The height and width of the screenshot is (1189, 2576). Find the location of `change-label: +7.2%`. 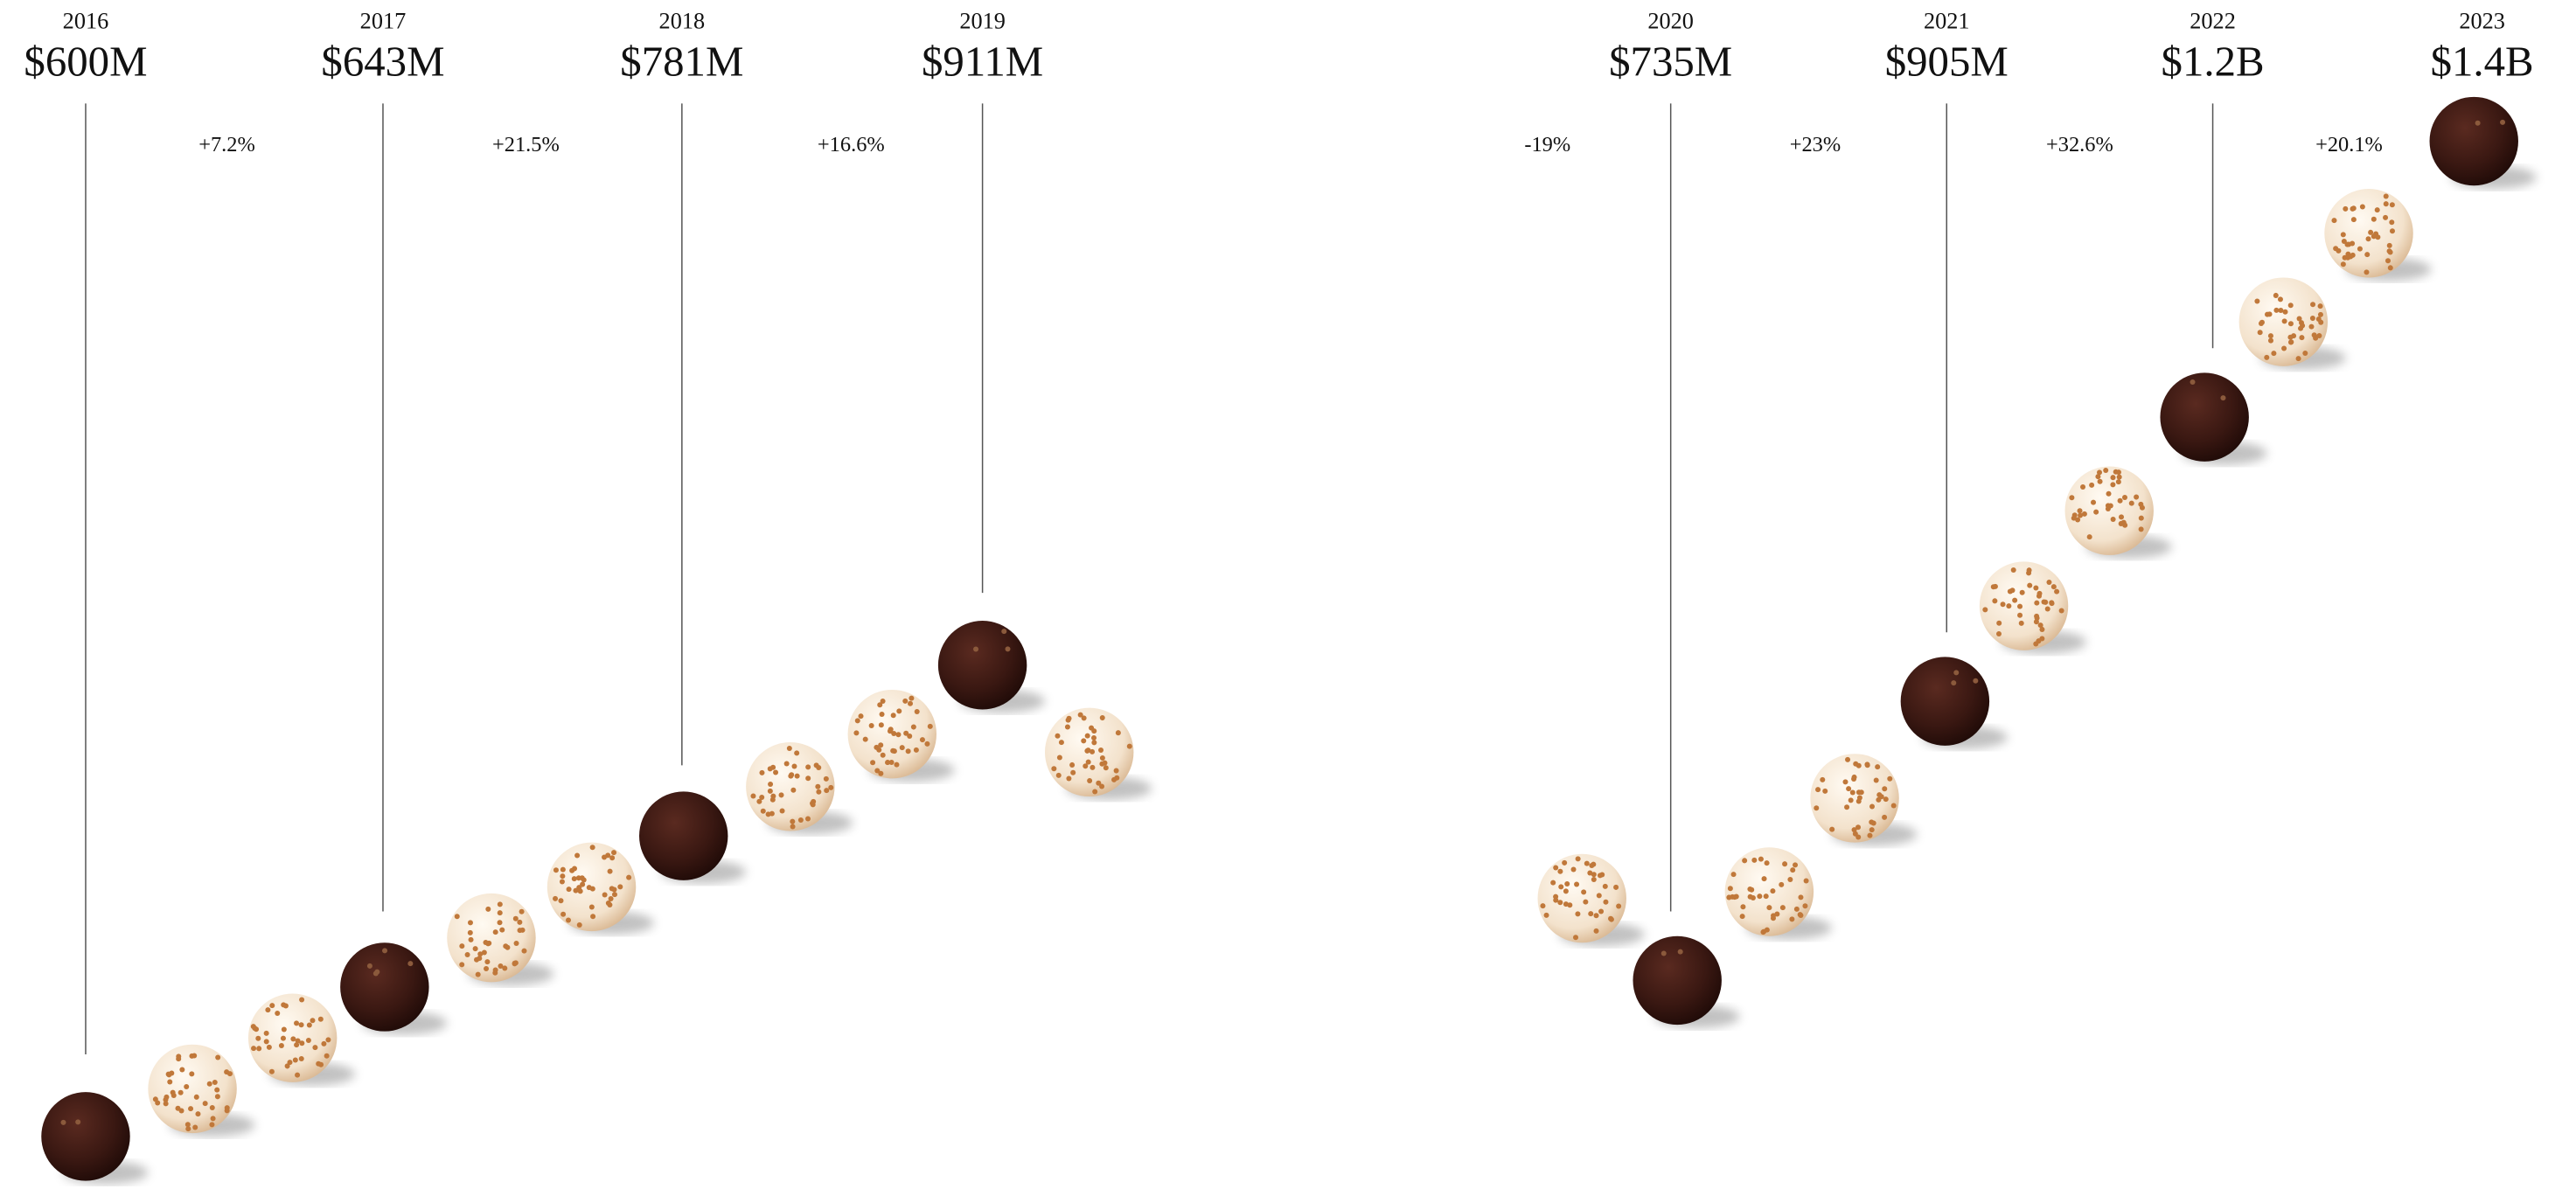

change-label: +7.2% is located at coordinates (226, 144).